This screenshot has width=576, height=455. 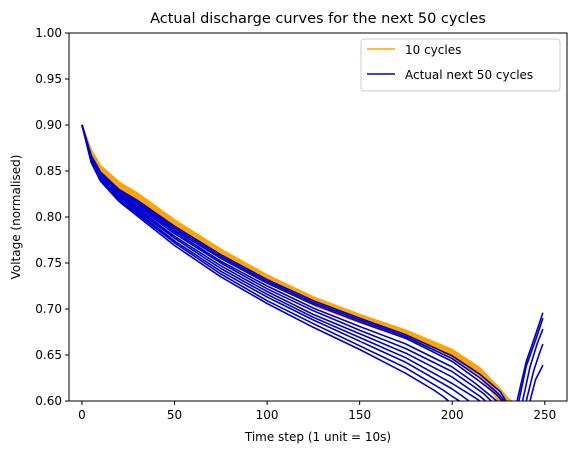 I want to click on x-axis-ticks: 0 50 100 150 200 250, so click(x=317, y=411).